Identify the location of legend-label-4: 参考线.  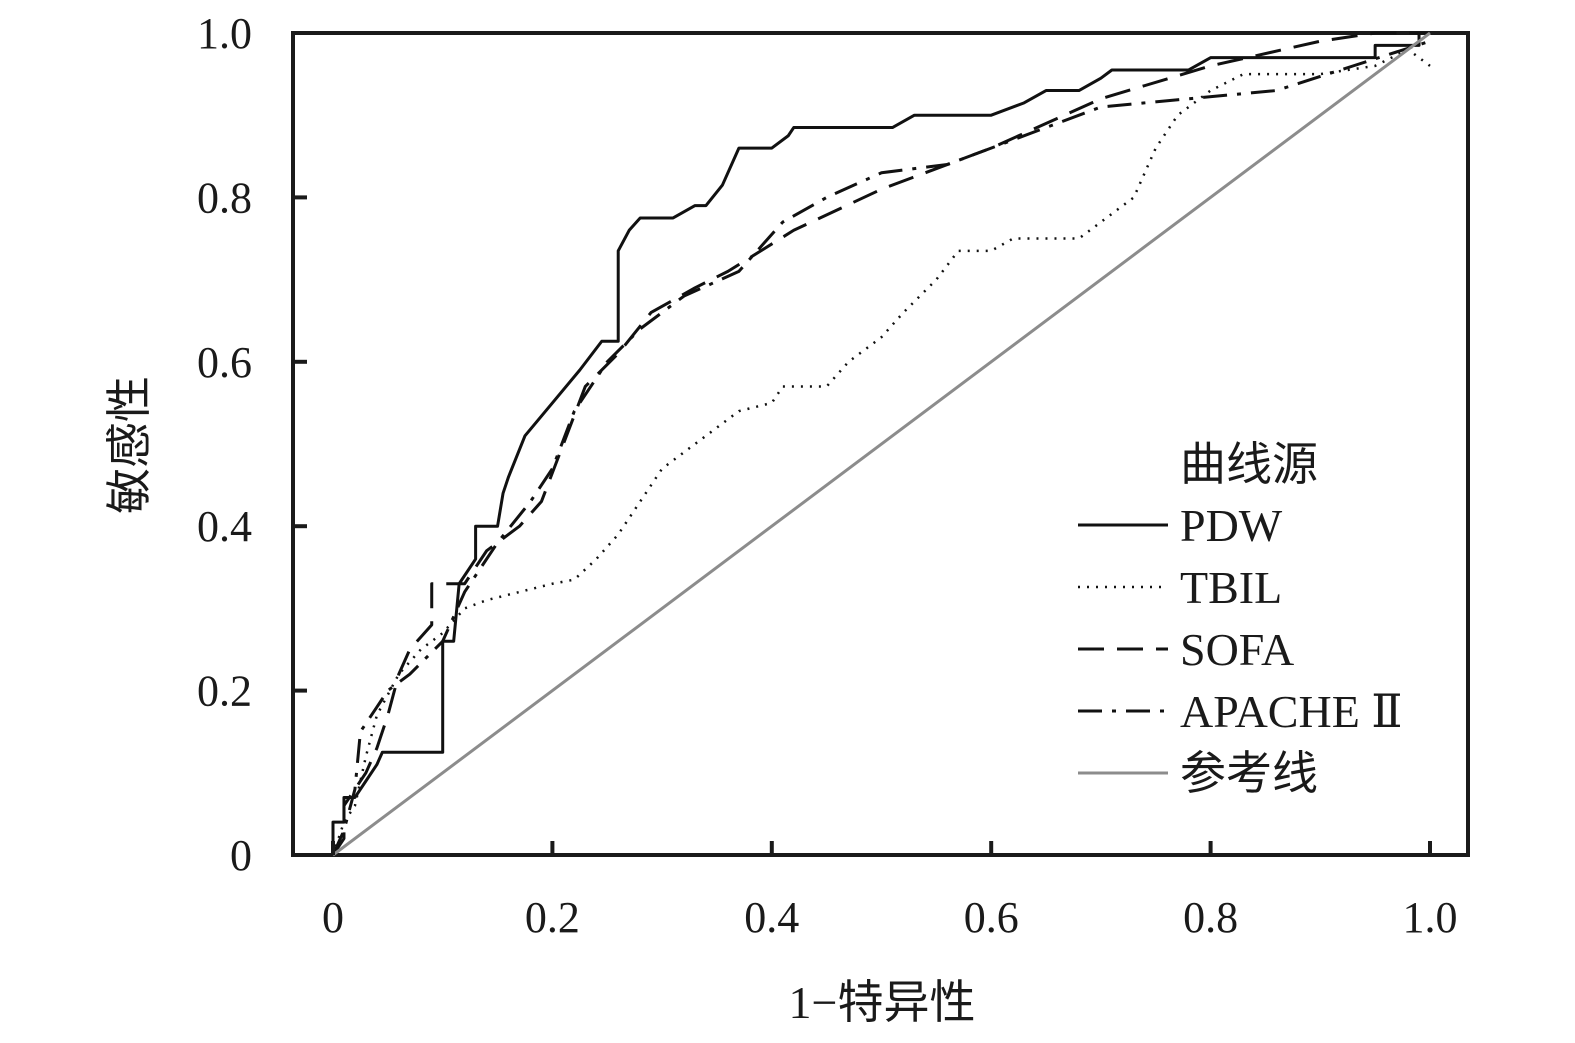
(1249, 773).